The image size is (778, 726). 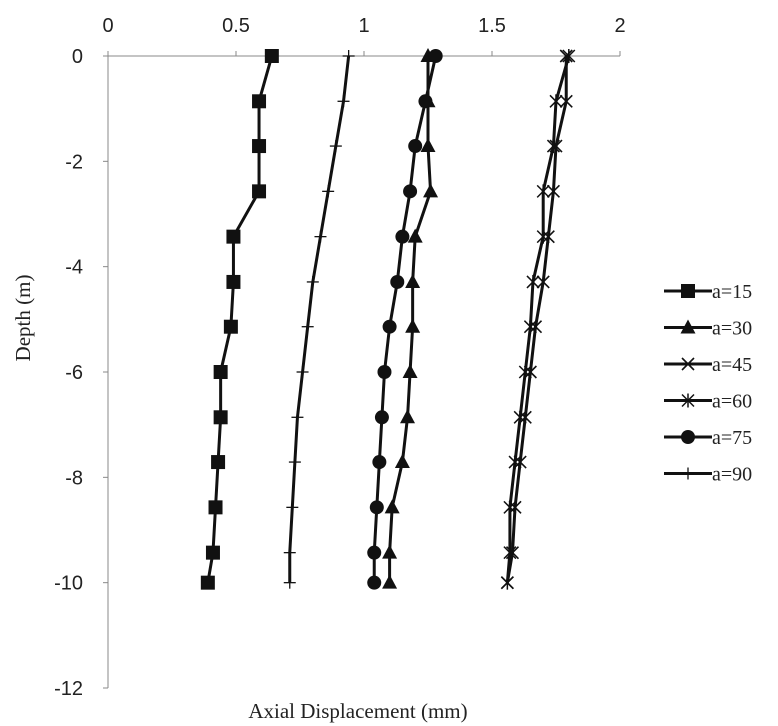 I want to click on y-tick-label: -6, so click(x=74, y=373).